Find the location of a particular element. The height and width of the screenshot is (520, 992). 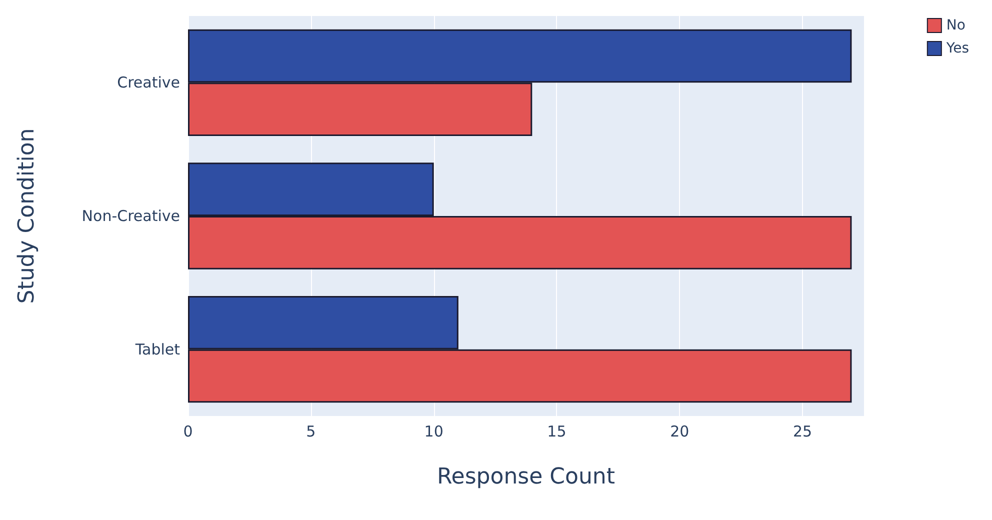

y-tick-label: Creative is located at coordinates (148, 83).